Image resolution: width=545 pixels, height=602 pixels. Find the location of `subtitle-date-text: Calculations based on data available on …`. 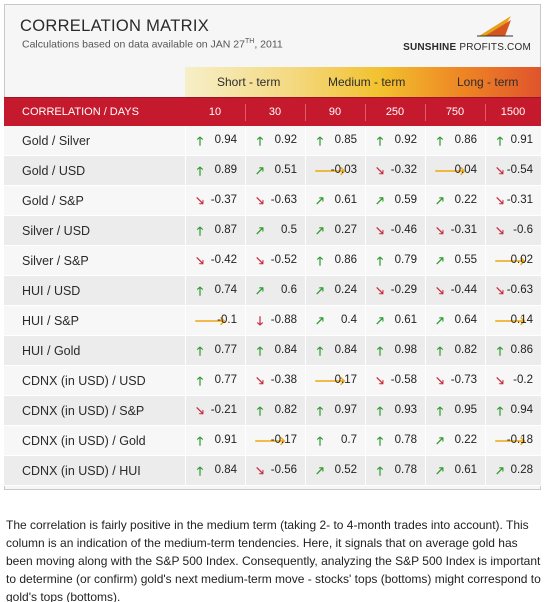

subtitle-date-text: Calculations based on data available on … is located at coordinates (133, 44).